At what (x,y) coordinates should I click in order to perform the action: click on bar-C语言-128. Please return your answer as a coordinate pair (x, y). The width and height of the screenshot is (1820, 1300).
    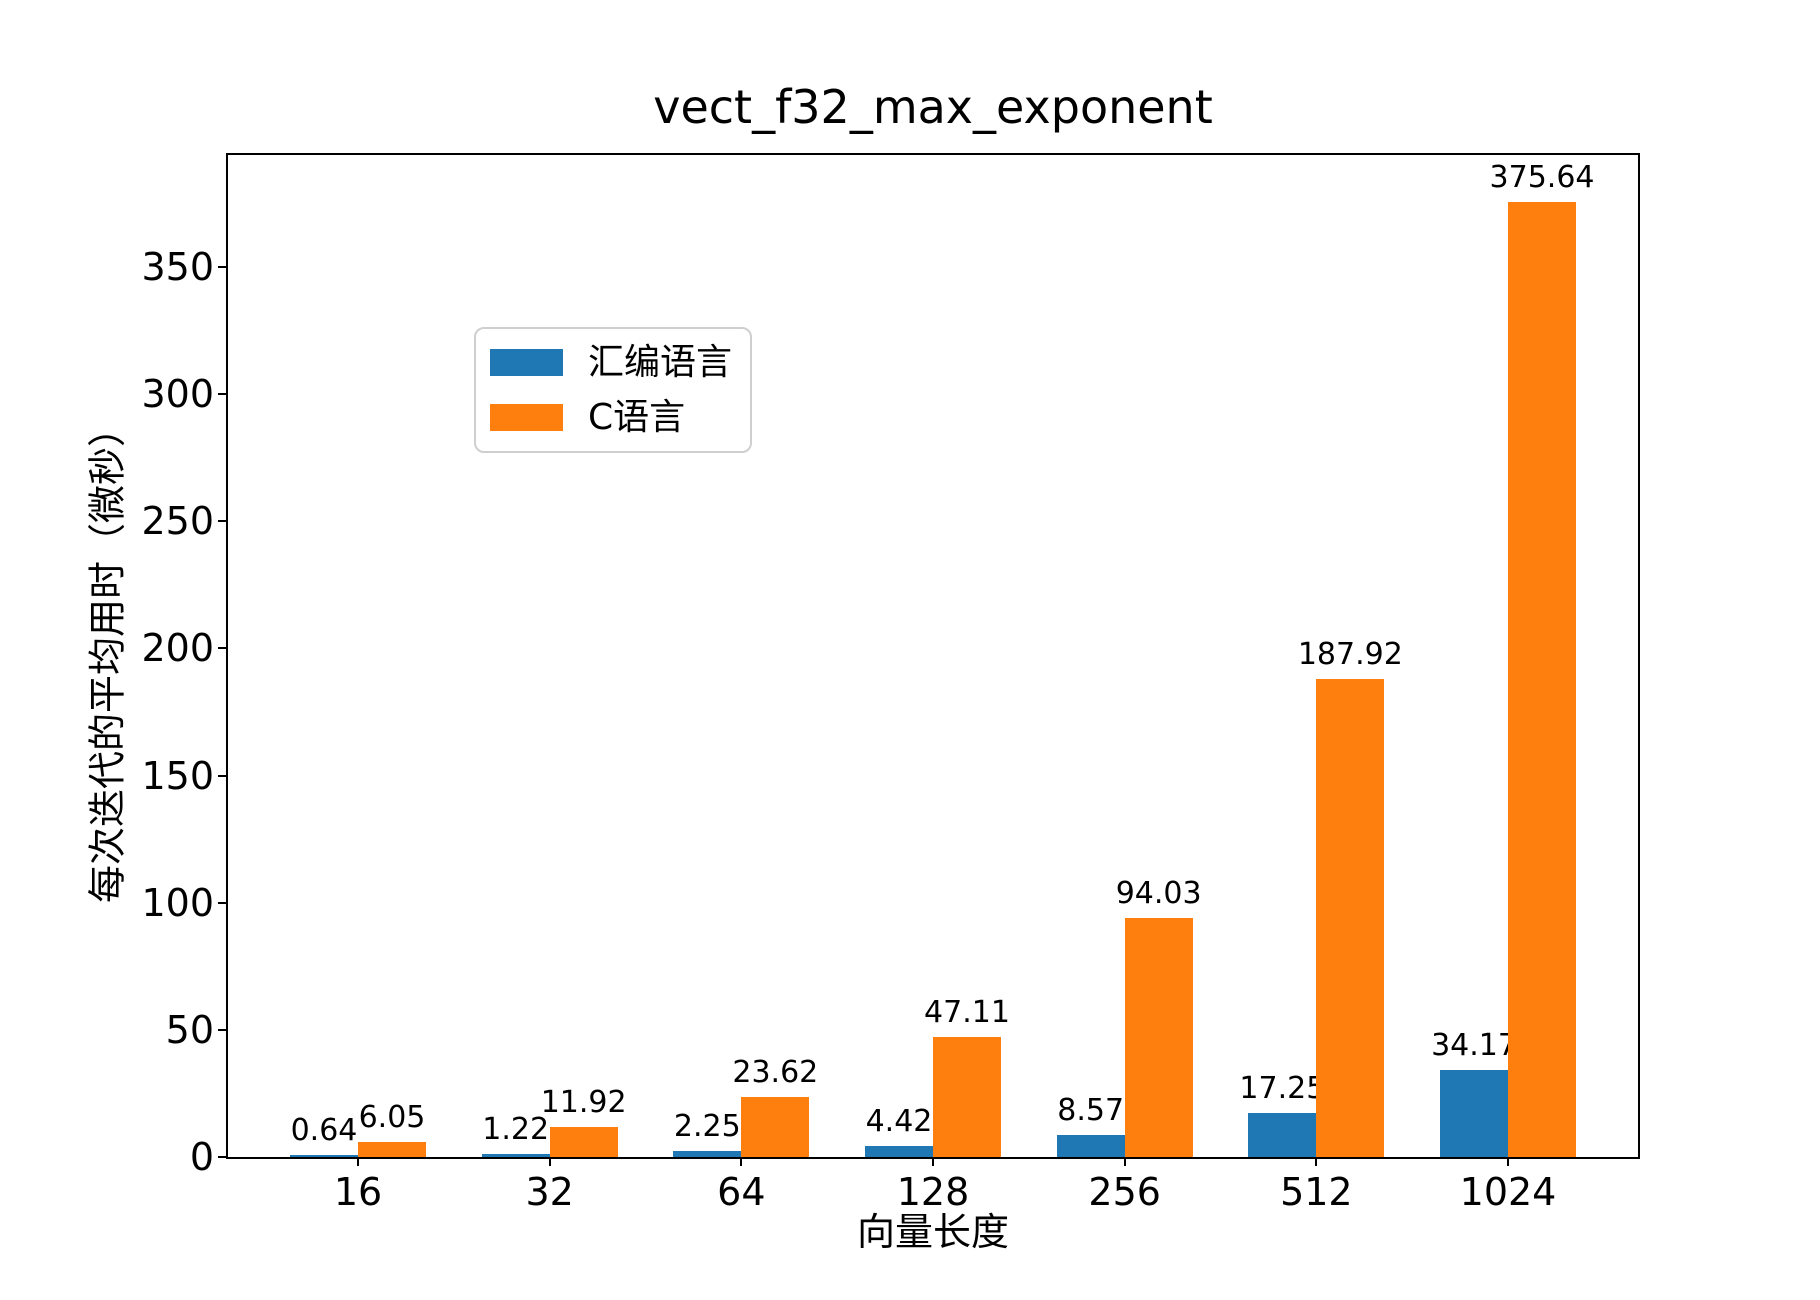
    Looking at the image, I should click on (967, 1097).